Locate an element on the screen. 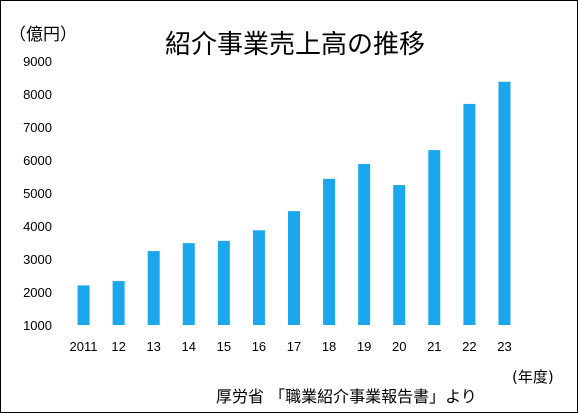  y-tick-label: 8000 is located at coordinates (37, 94).